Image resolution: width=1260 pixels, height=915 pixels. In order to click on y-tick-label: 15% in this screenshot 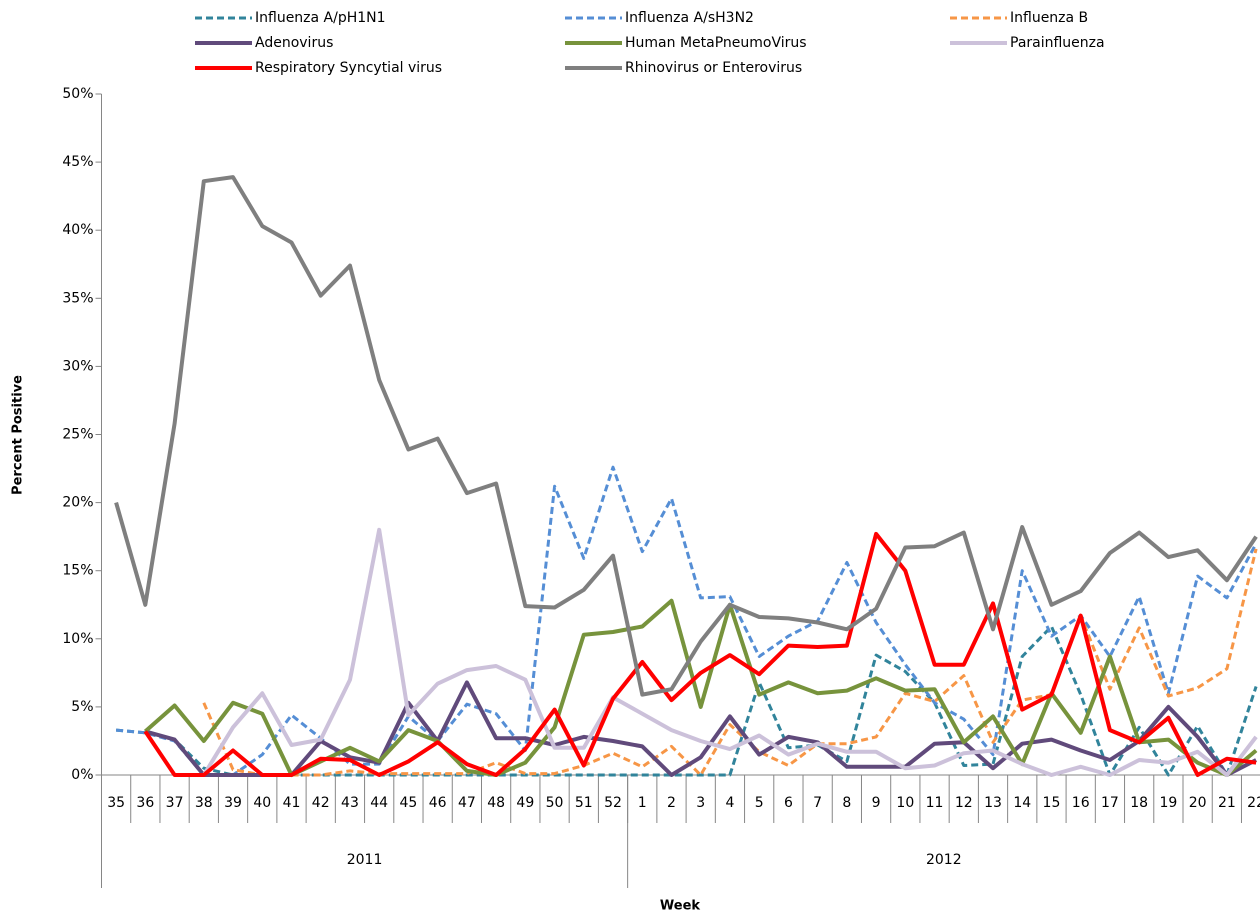, I will do `click(77, 571)`.